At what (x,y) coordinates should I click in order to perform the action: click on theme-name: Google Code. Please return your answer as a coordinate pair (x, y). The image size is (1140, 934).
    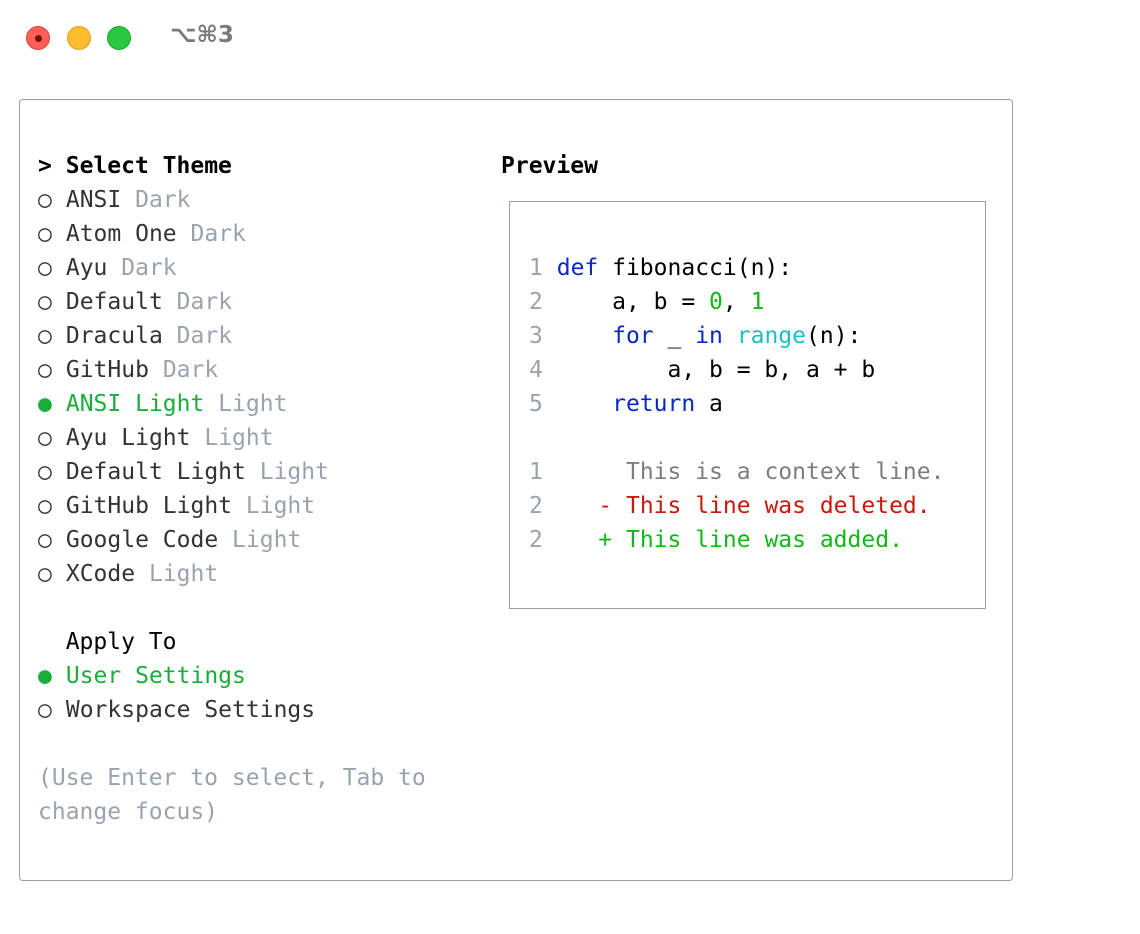
    Looking at the image, I should click on (142, 540).